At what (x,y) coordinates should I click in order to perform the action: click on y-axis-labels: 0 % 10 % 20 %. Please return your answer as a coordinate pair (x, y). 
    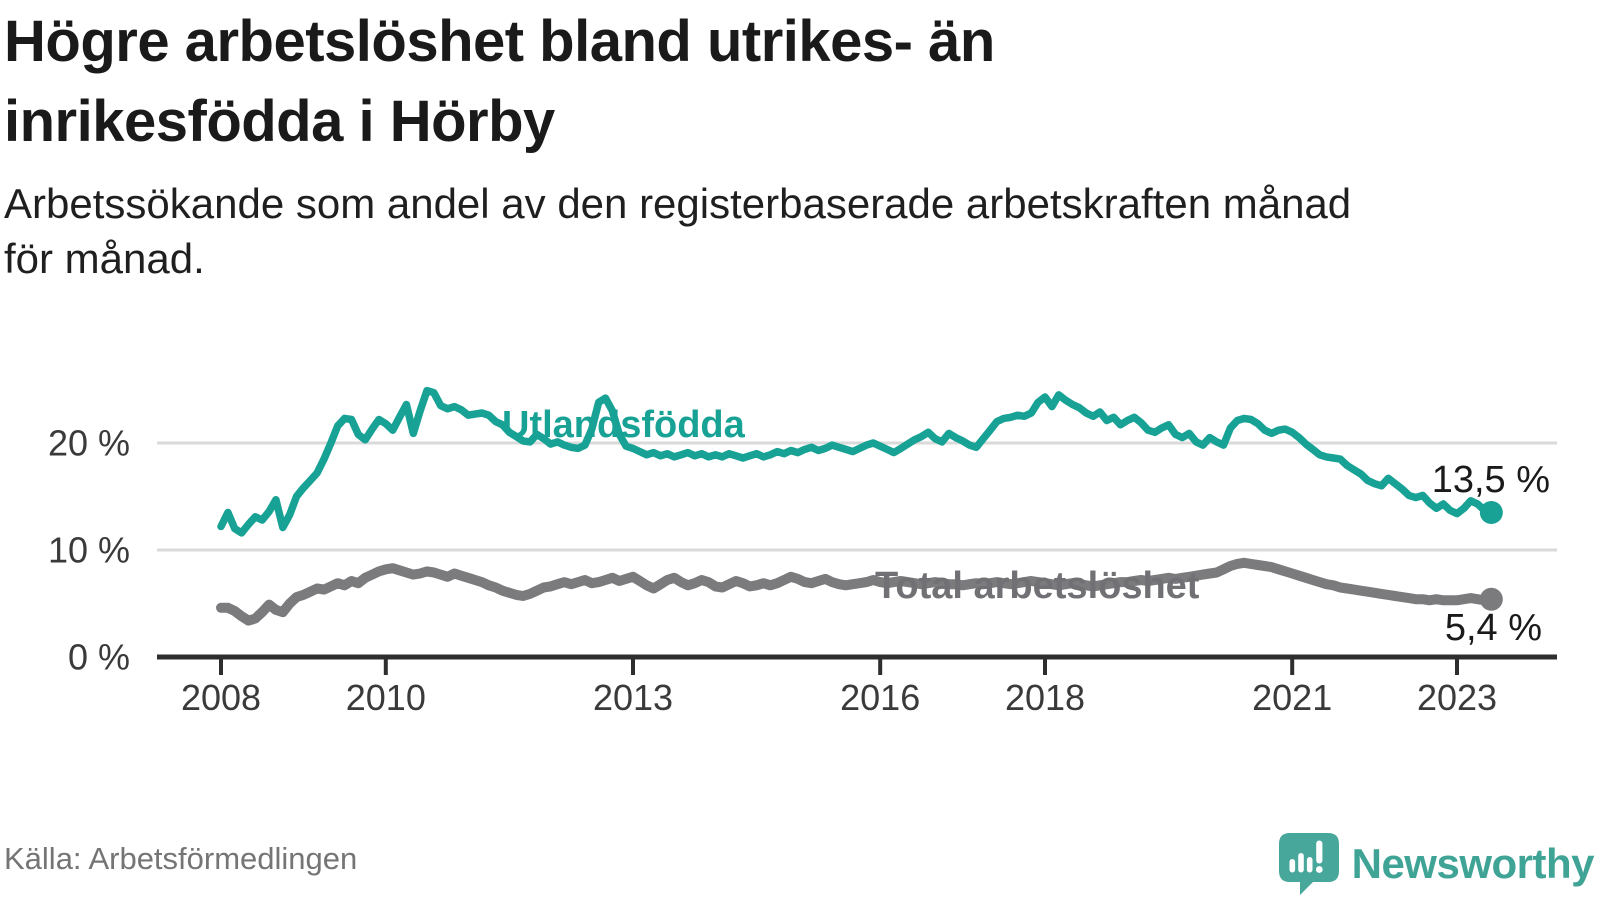
    Looking at the image, I should click on (89, 550).